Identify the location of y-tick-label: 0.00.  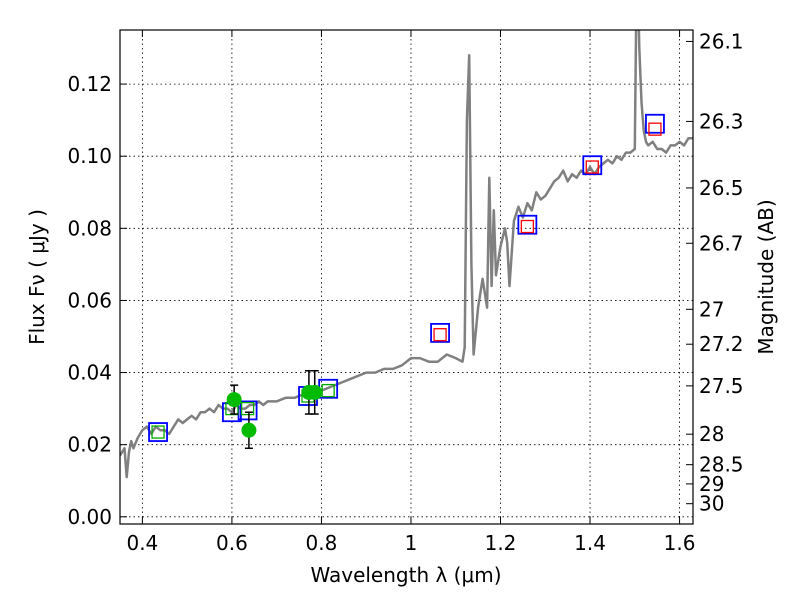
(89, 517).